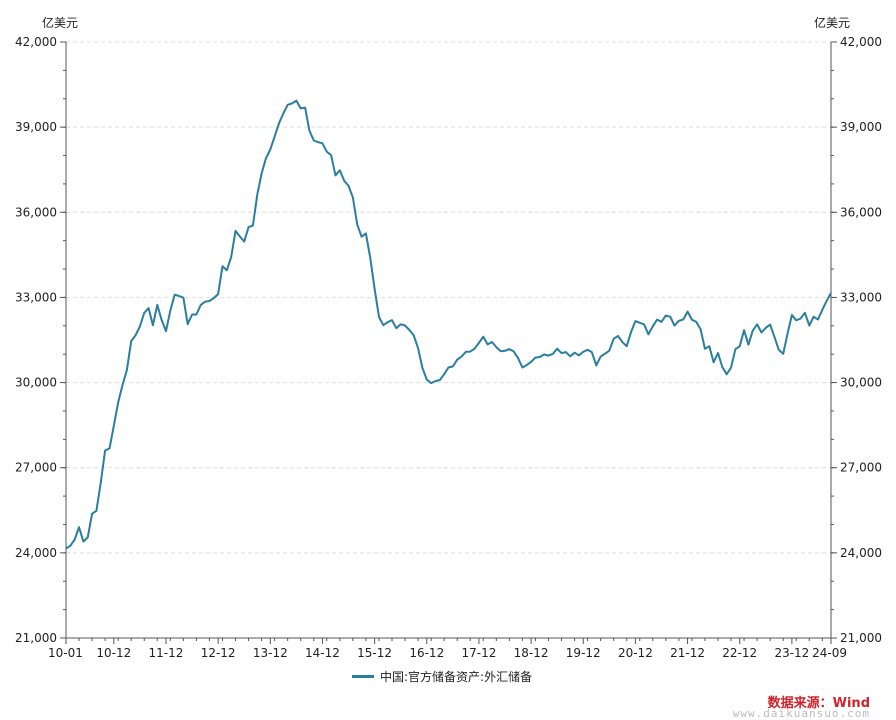  I want to click on x-tick-label: 10-01, so click(65, 653).